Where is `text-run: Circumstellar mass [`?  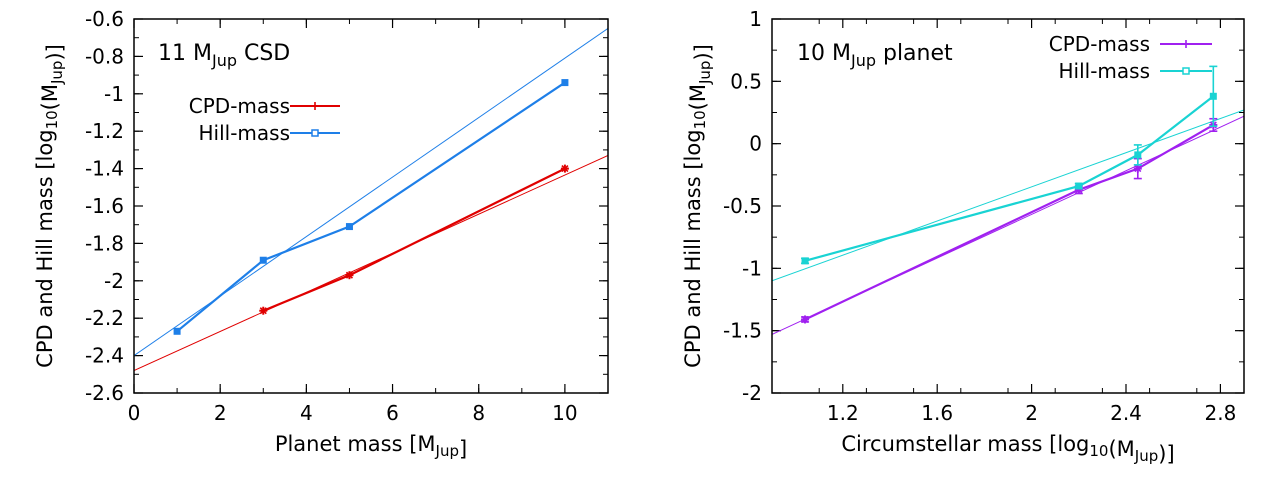 text-run: Circumstellar mass [ is located at coordinates (949, 444).